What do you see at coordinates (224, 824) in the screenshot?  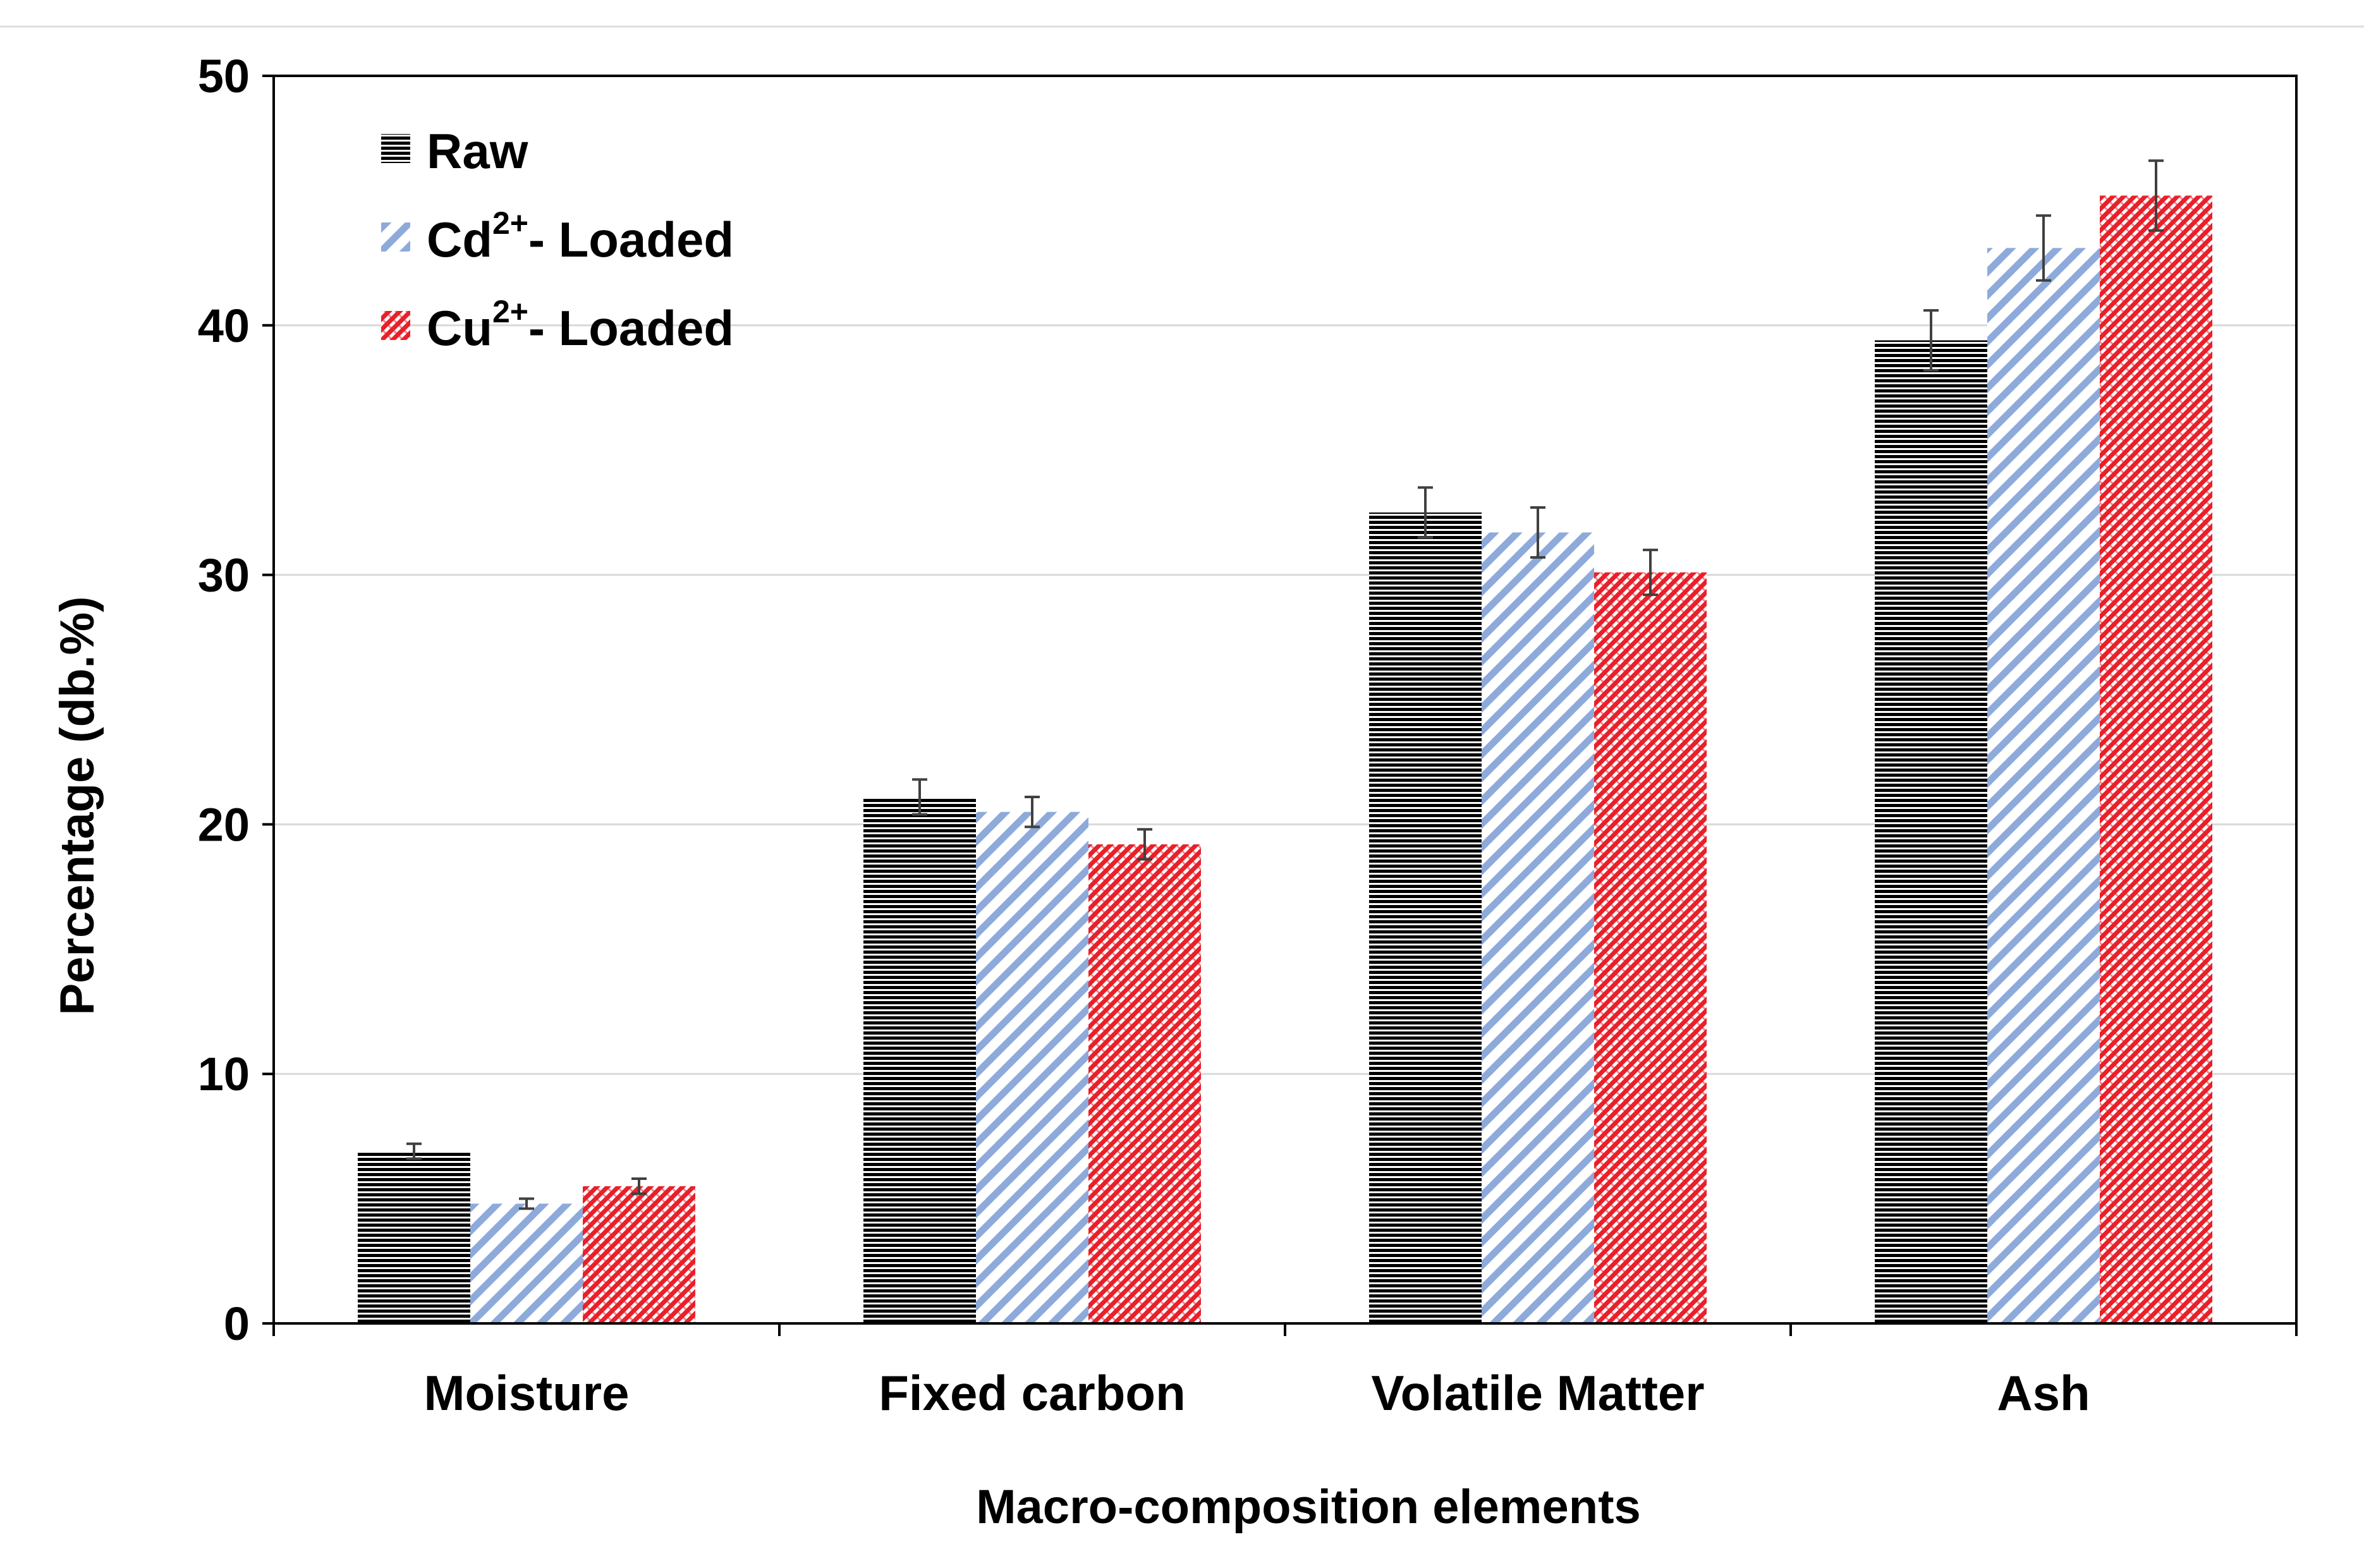 I see `y-tick-label: 20` at bounding box center [224, 824].